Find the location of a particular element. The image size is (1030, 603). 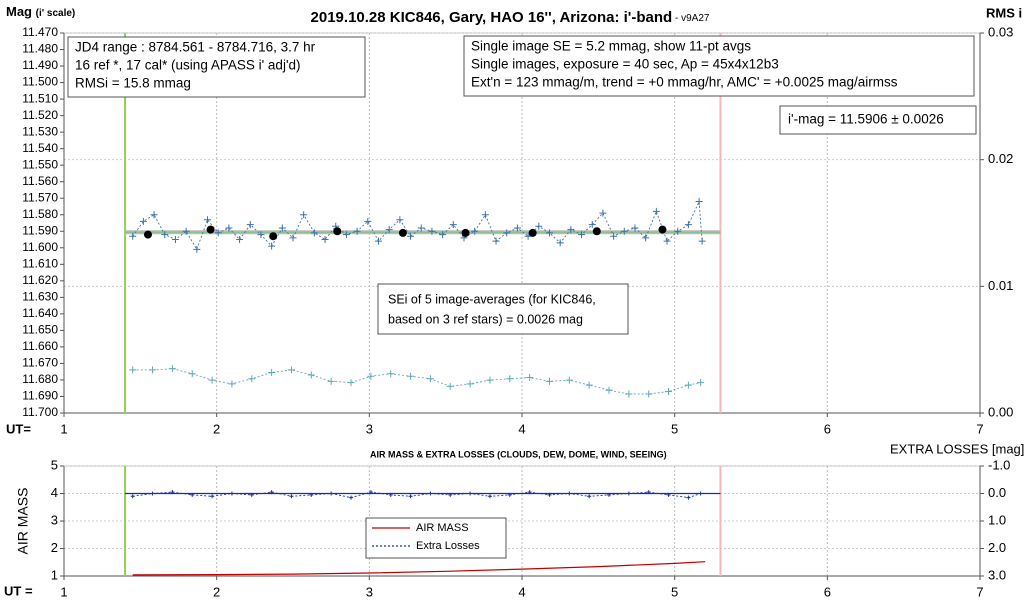

y-tick-label: 5 is located at coordinates (54, 464).